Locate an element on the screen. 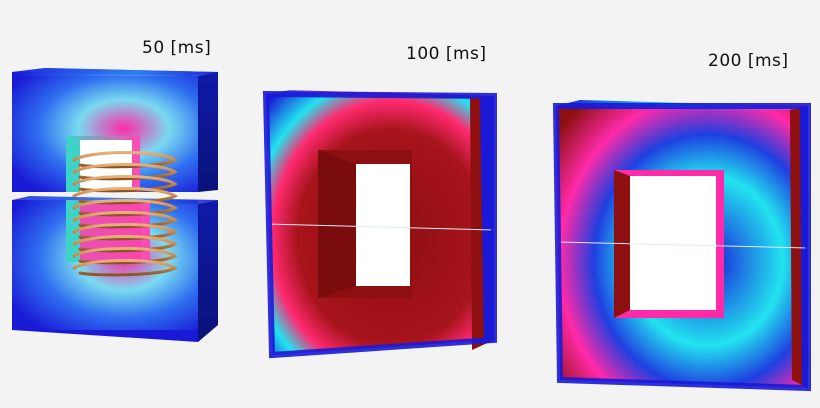 The height and width of the screenshot is (408, 820). time-label-200ms: 200 [ms] is located at coordinates (748, 61).